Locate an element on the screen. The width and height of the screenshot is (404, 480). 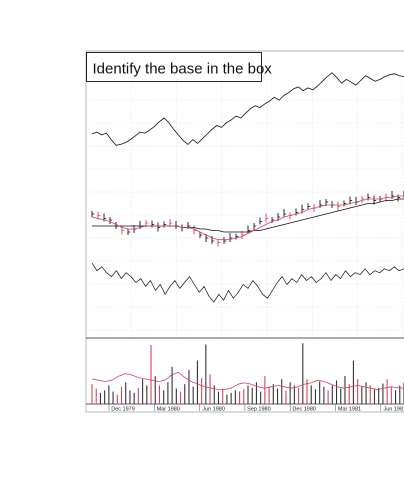
volume-layer is located at coordinates (247, 373).